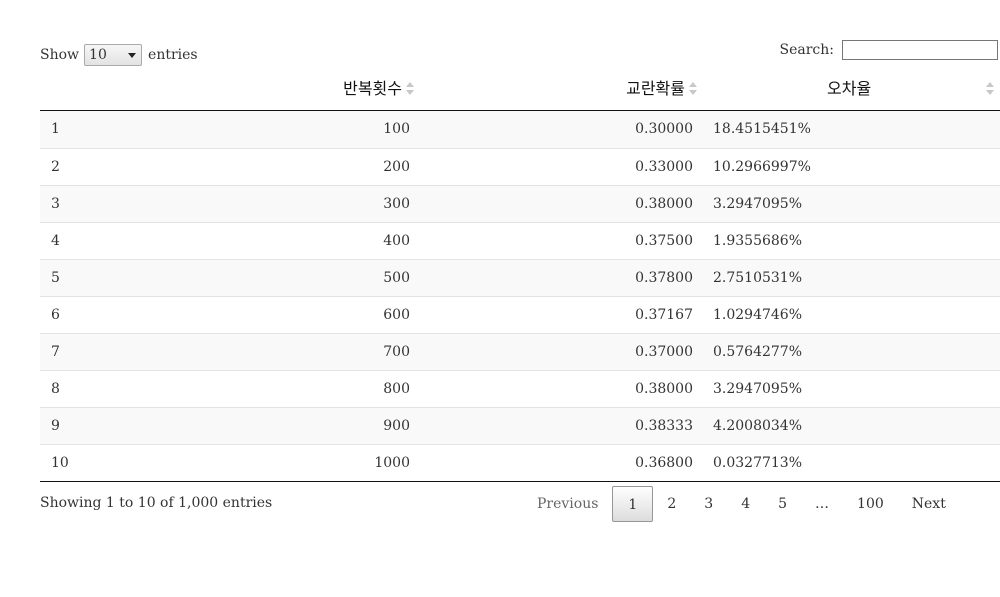 The height and width of the screenshot is (597, 1000). What do you see at coordinates (113, 55) in the screenshot?
I see `page-length-select: 10` at bounding box center [113, 55].